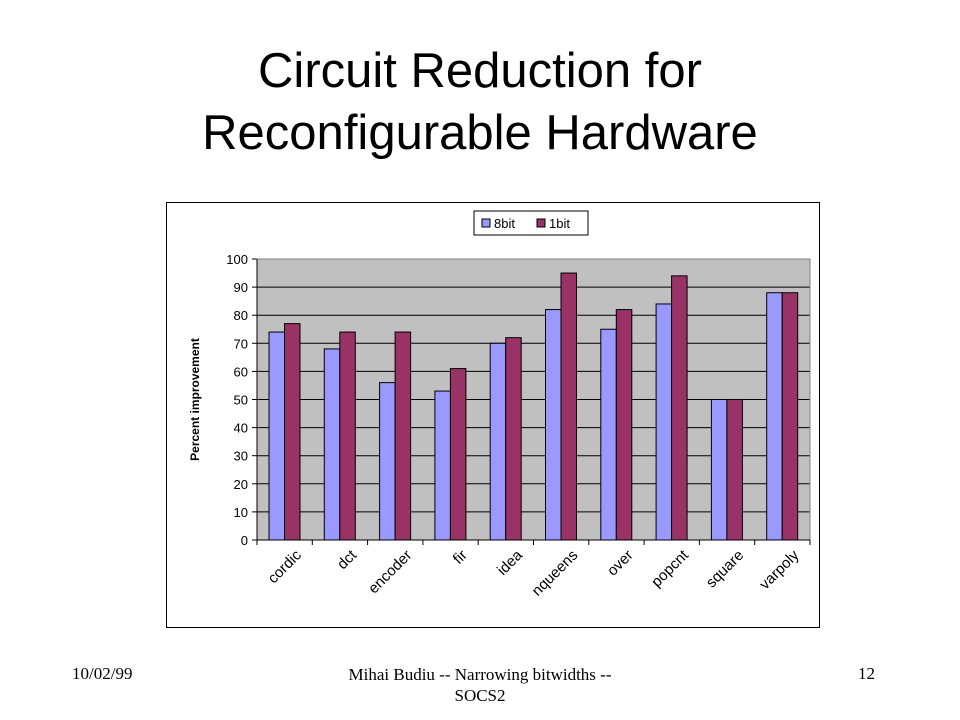 This screenshot has width=960, height=720. I want to click on y-tick-label: 60, so click(241, 371).